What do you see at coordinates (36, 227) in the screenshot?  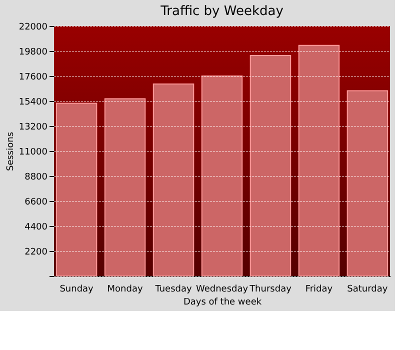 I see `y-tick-label: 4400` at bounding box center [36, 227].